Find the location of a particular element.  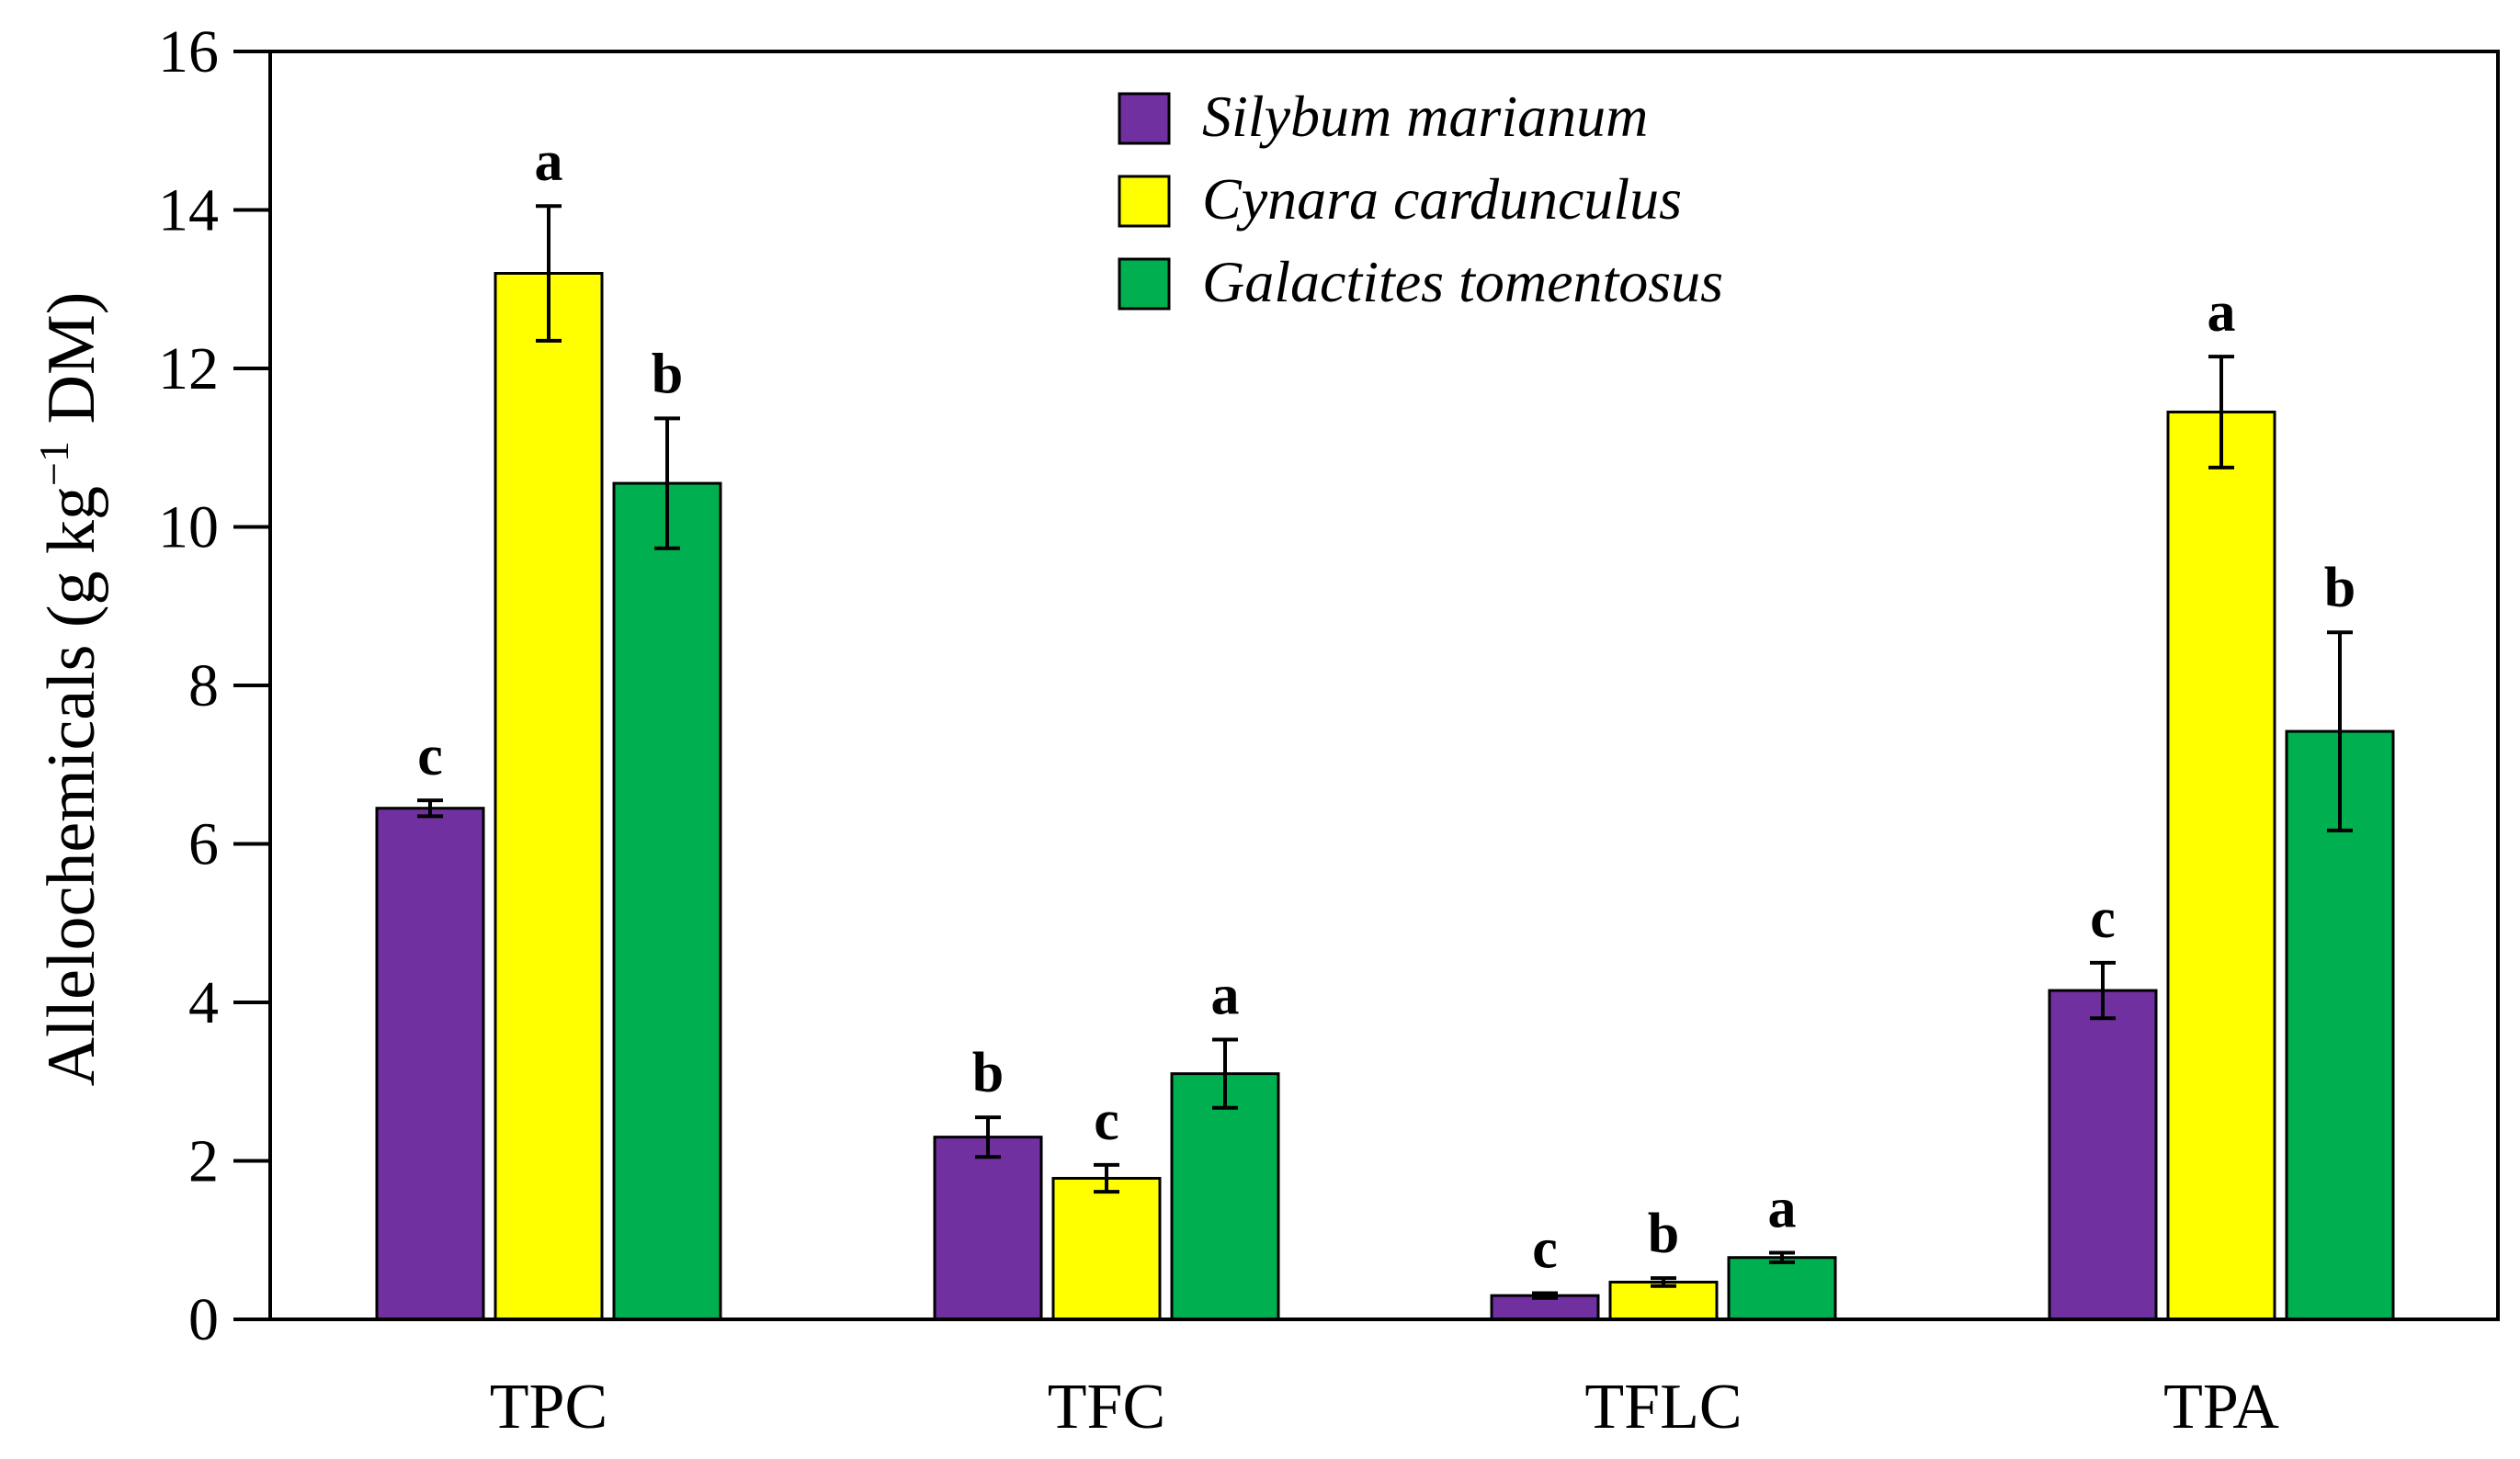

y-tick-label: 4 is located at coordinates (203, 1002).